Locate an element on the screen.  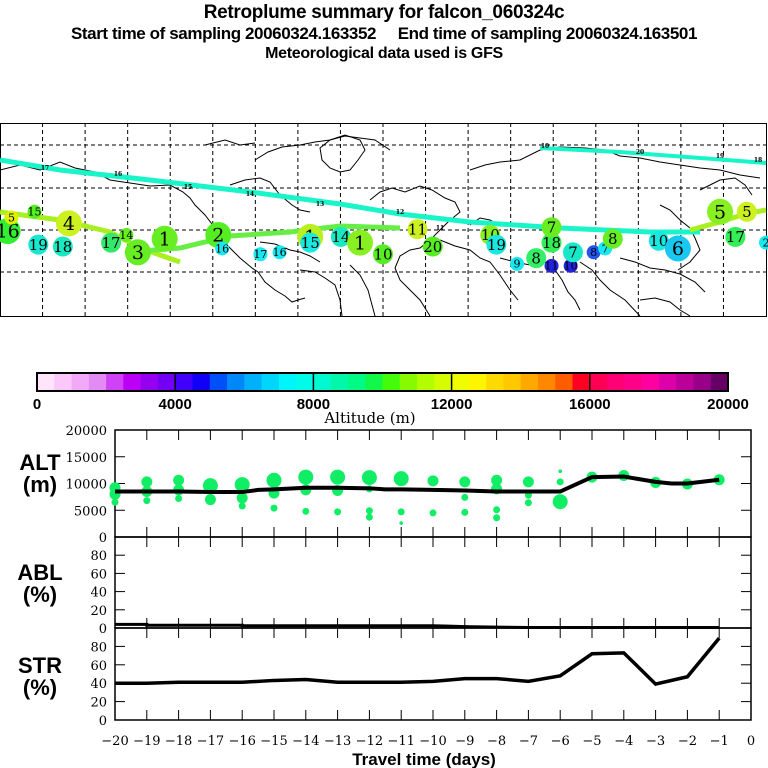
x-tick-label: −10 is located at coordinates (432, 741).